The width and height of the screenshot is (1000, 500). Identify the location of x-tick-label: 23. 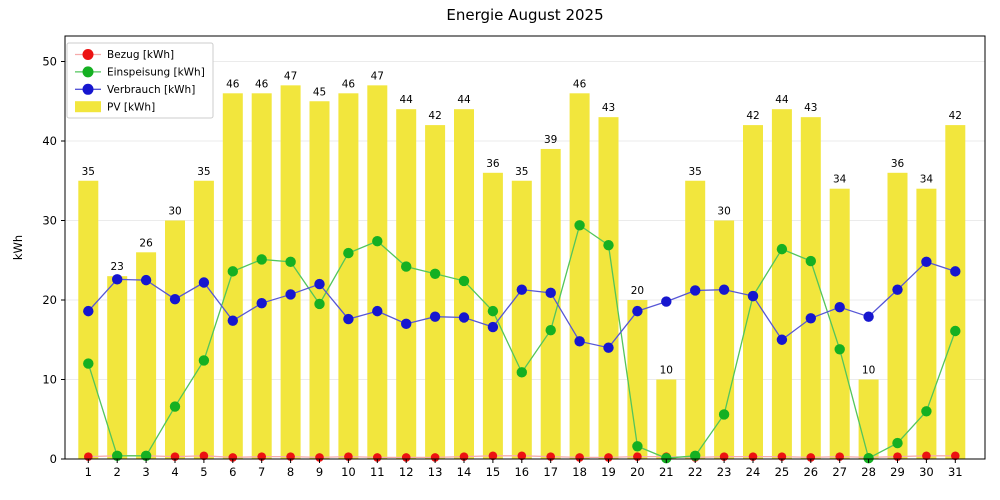
(724, 472).